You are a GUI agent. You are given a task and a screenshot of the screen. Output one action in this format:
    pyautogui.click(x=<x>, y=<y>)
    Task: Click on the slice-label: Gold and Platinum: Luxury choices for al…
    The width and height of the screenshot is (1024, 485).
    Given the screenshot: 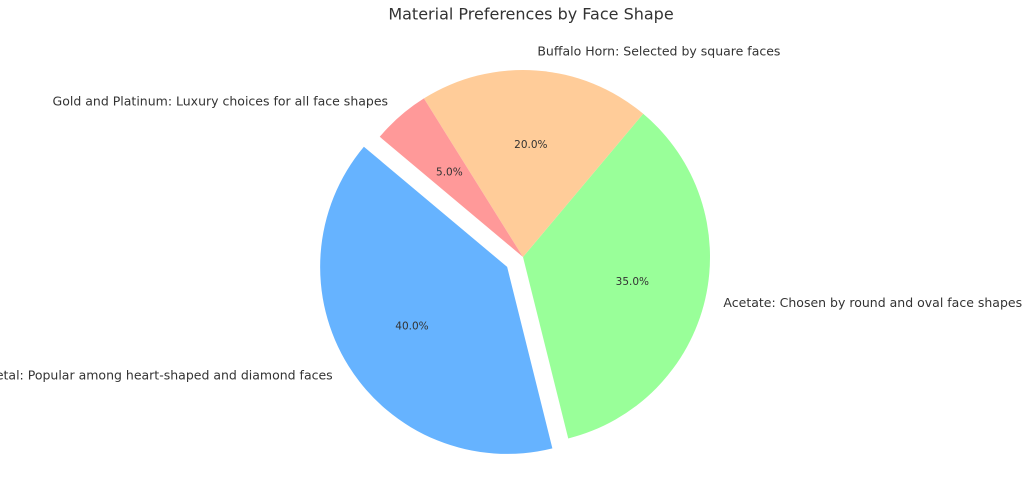 What is the action you would take?
    pyautogui.click(x=221, y=100)
    